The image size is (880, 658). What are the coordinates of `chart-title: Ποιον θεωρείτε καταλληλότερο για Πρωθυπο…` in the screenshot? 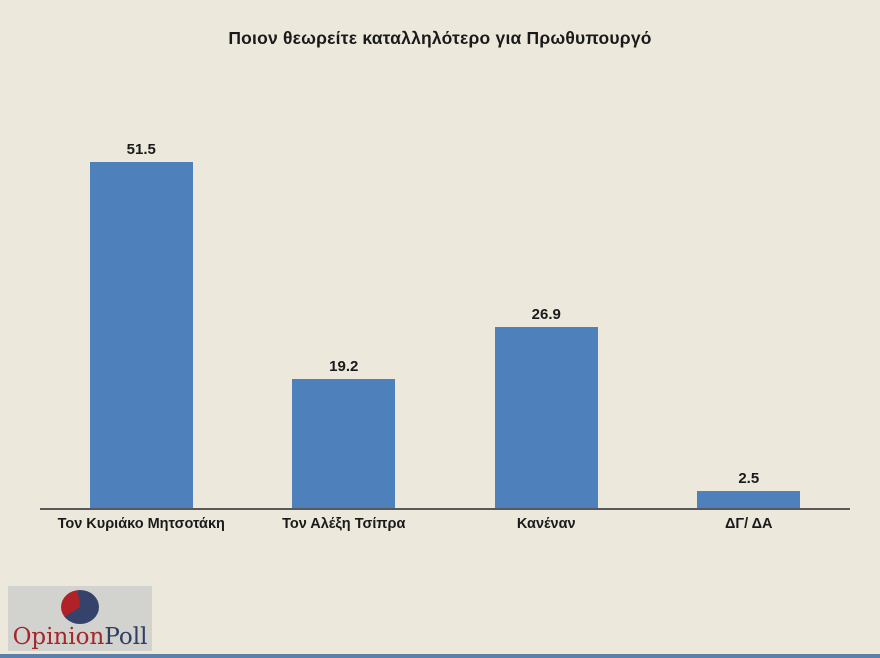 It's located at (440, 38).